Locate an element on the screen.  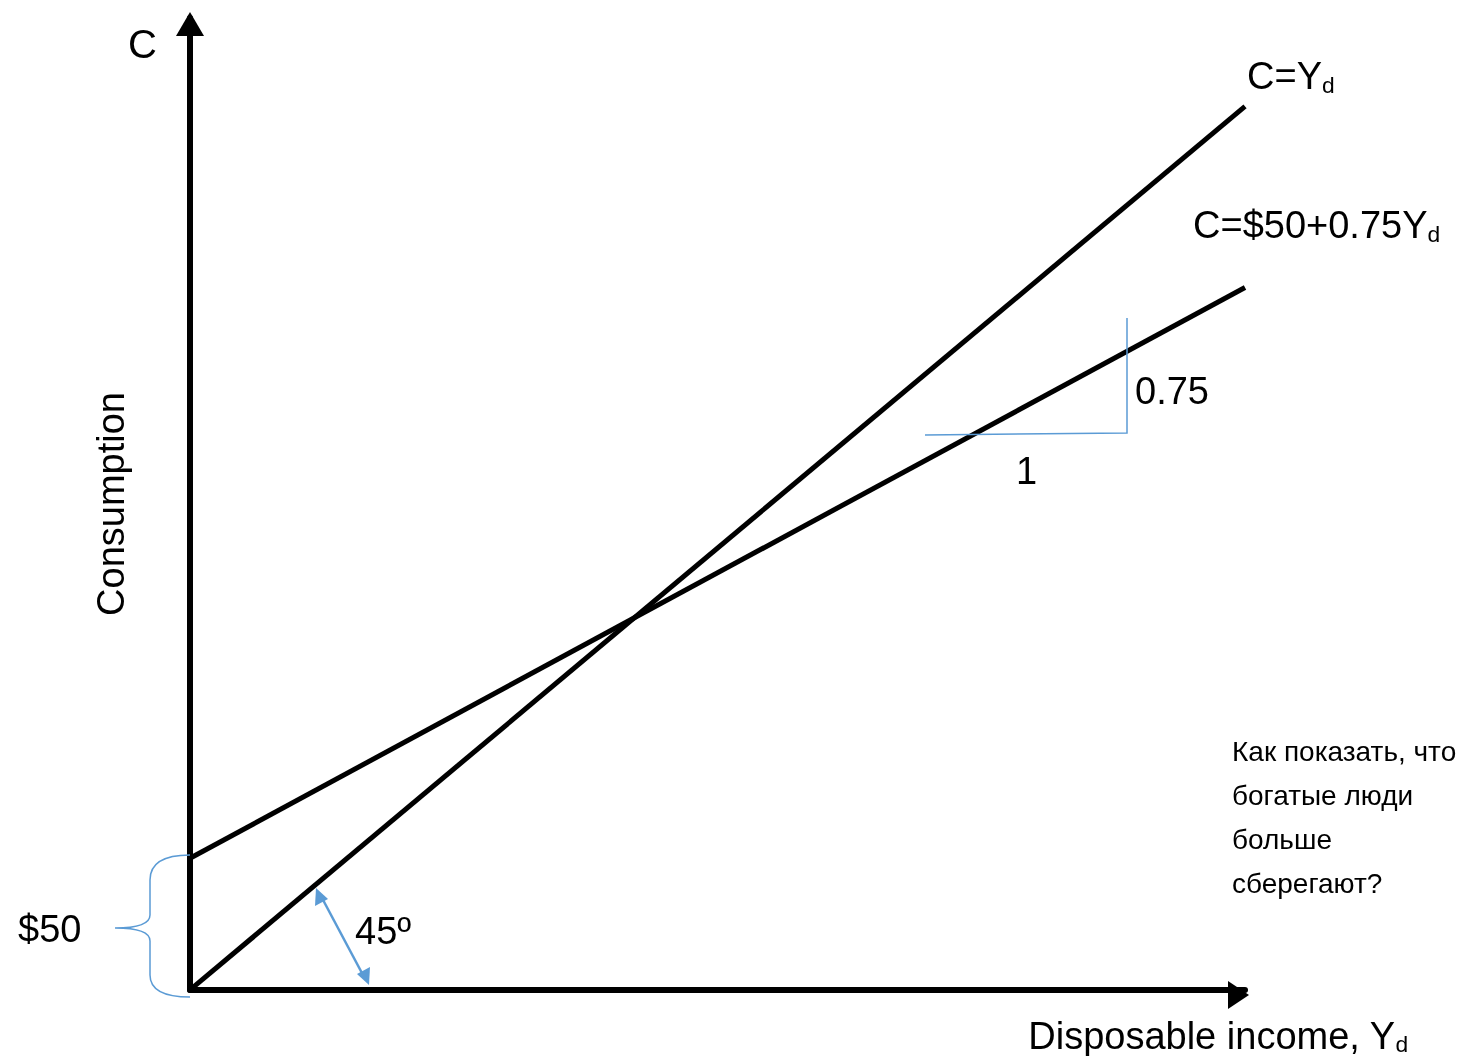
y-axis-title: Consumption is located at coordinates (111, 504).